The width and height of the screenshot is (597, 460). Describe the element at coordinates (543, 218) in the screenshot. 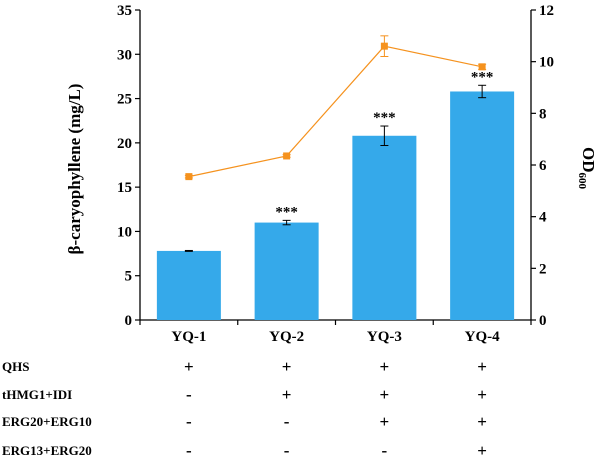

I see `y2-tick-label: 4` at that location.